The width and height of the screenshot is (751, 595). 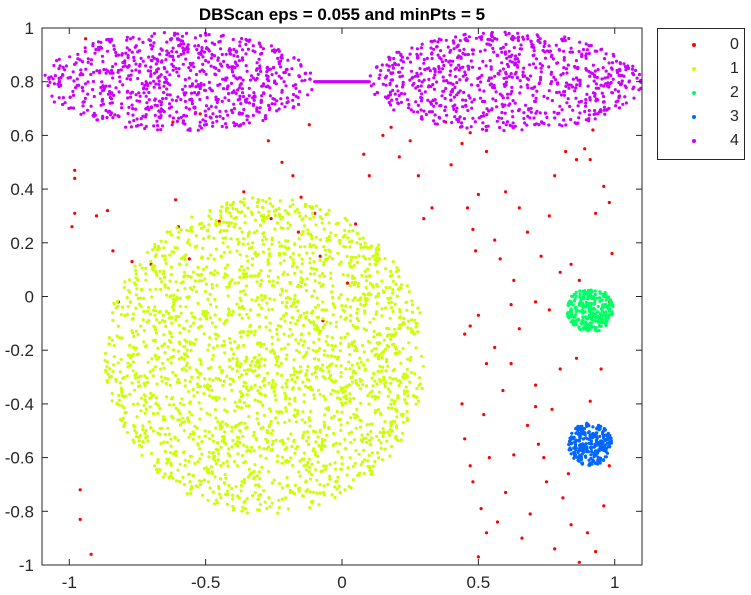 What do you see at coordinates (19, 511) in the screenshot?
I see `y-tick-label: -0.8` at bounding box center [19, 511].